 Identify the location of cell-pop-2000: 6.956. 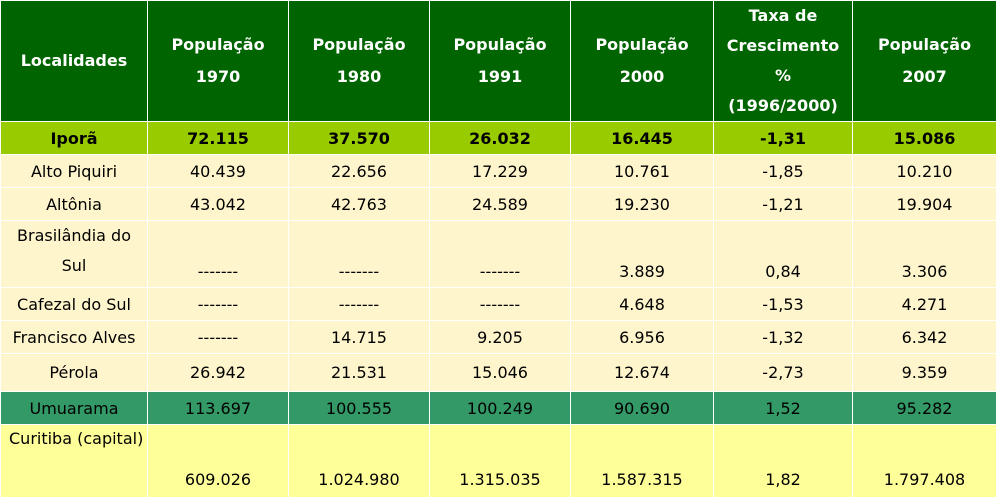
(642, 337).